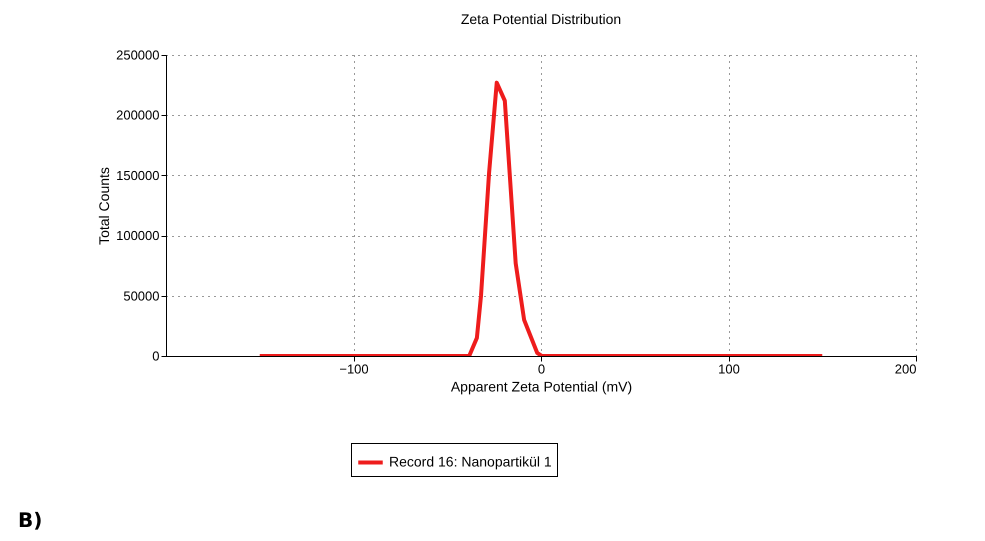  Describe the element at coordinates (138, 175) in the screenshot. I see `y-tick-label: 150000` at that location.